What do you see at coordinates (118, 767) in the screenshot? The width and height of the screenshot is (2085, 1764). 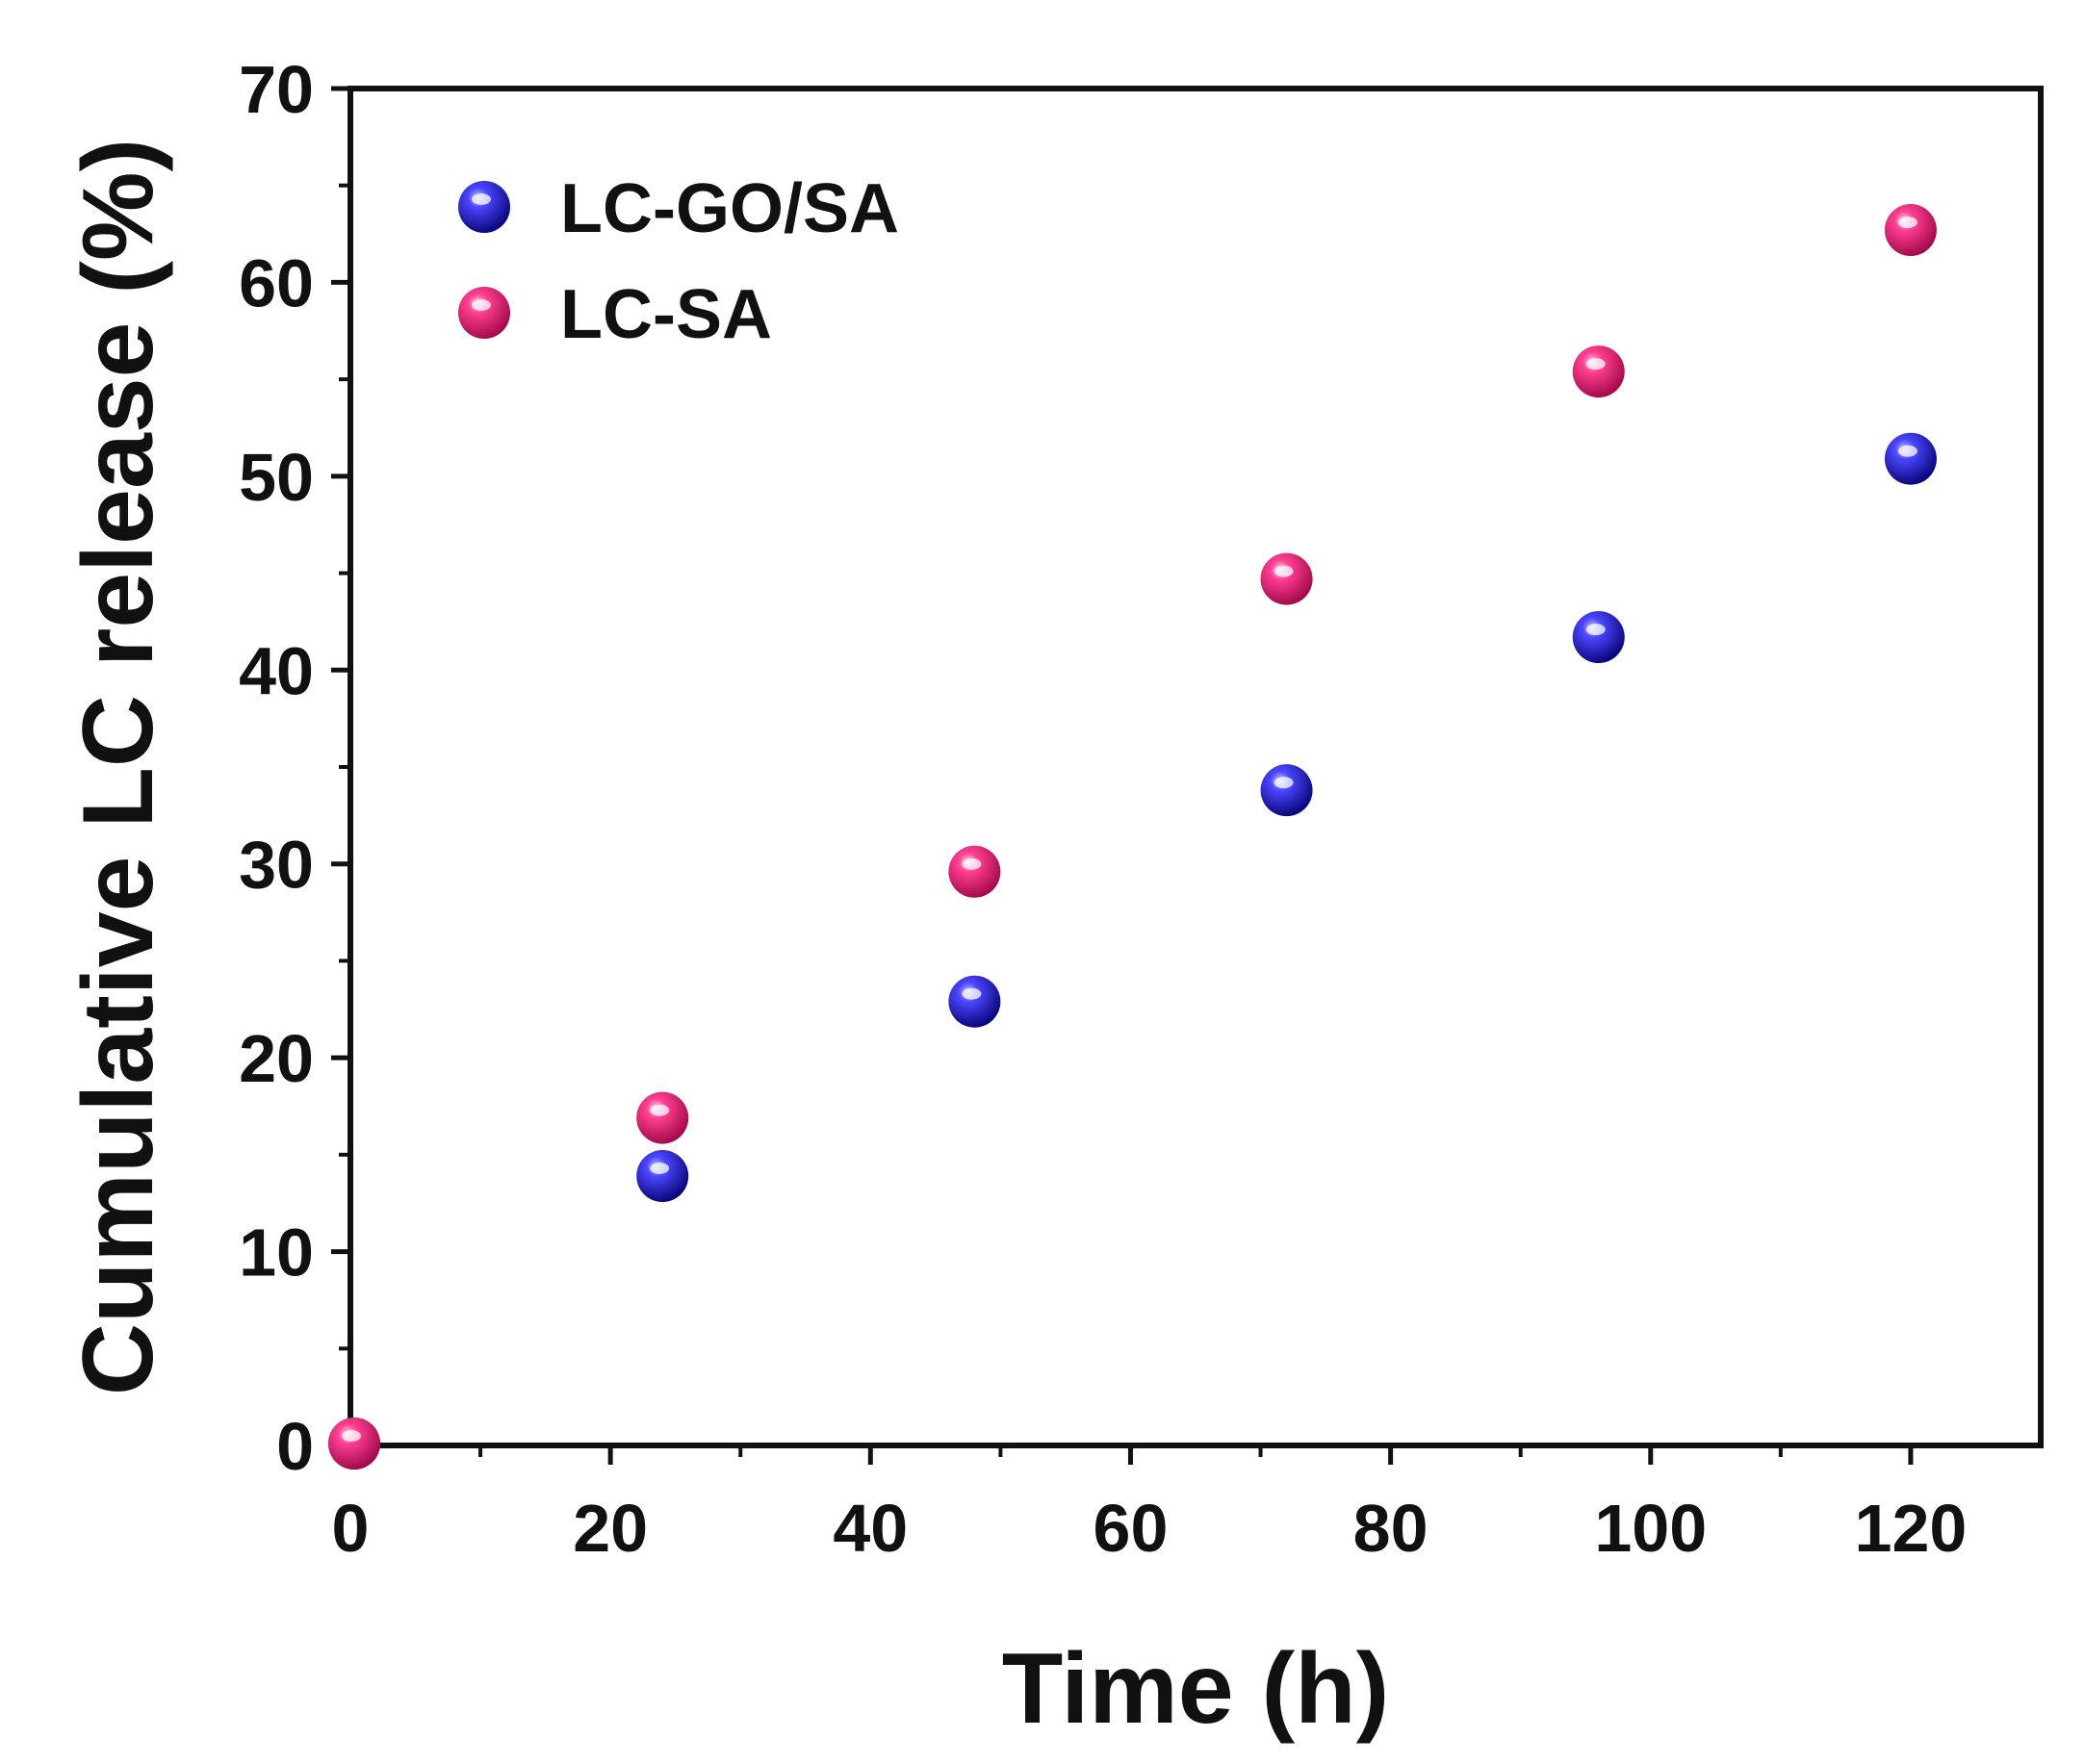 I see `y-axis-title: Cumulative LC release (%)` at bounding box center [118, 767].